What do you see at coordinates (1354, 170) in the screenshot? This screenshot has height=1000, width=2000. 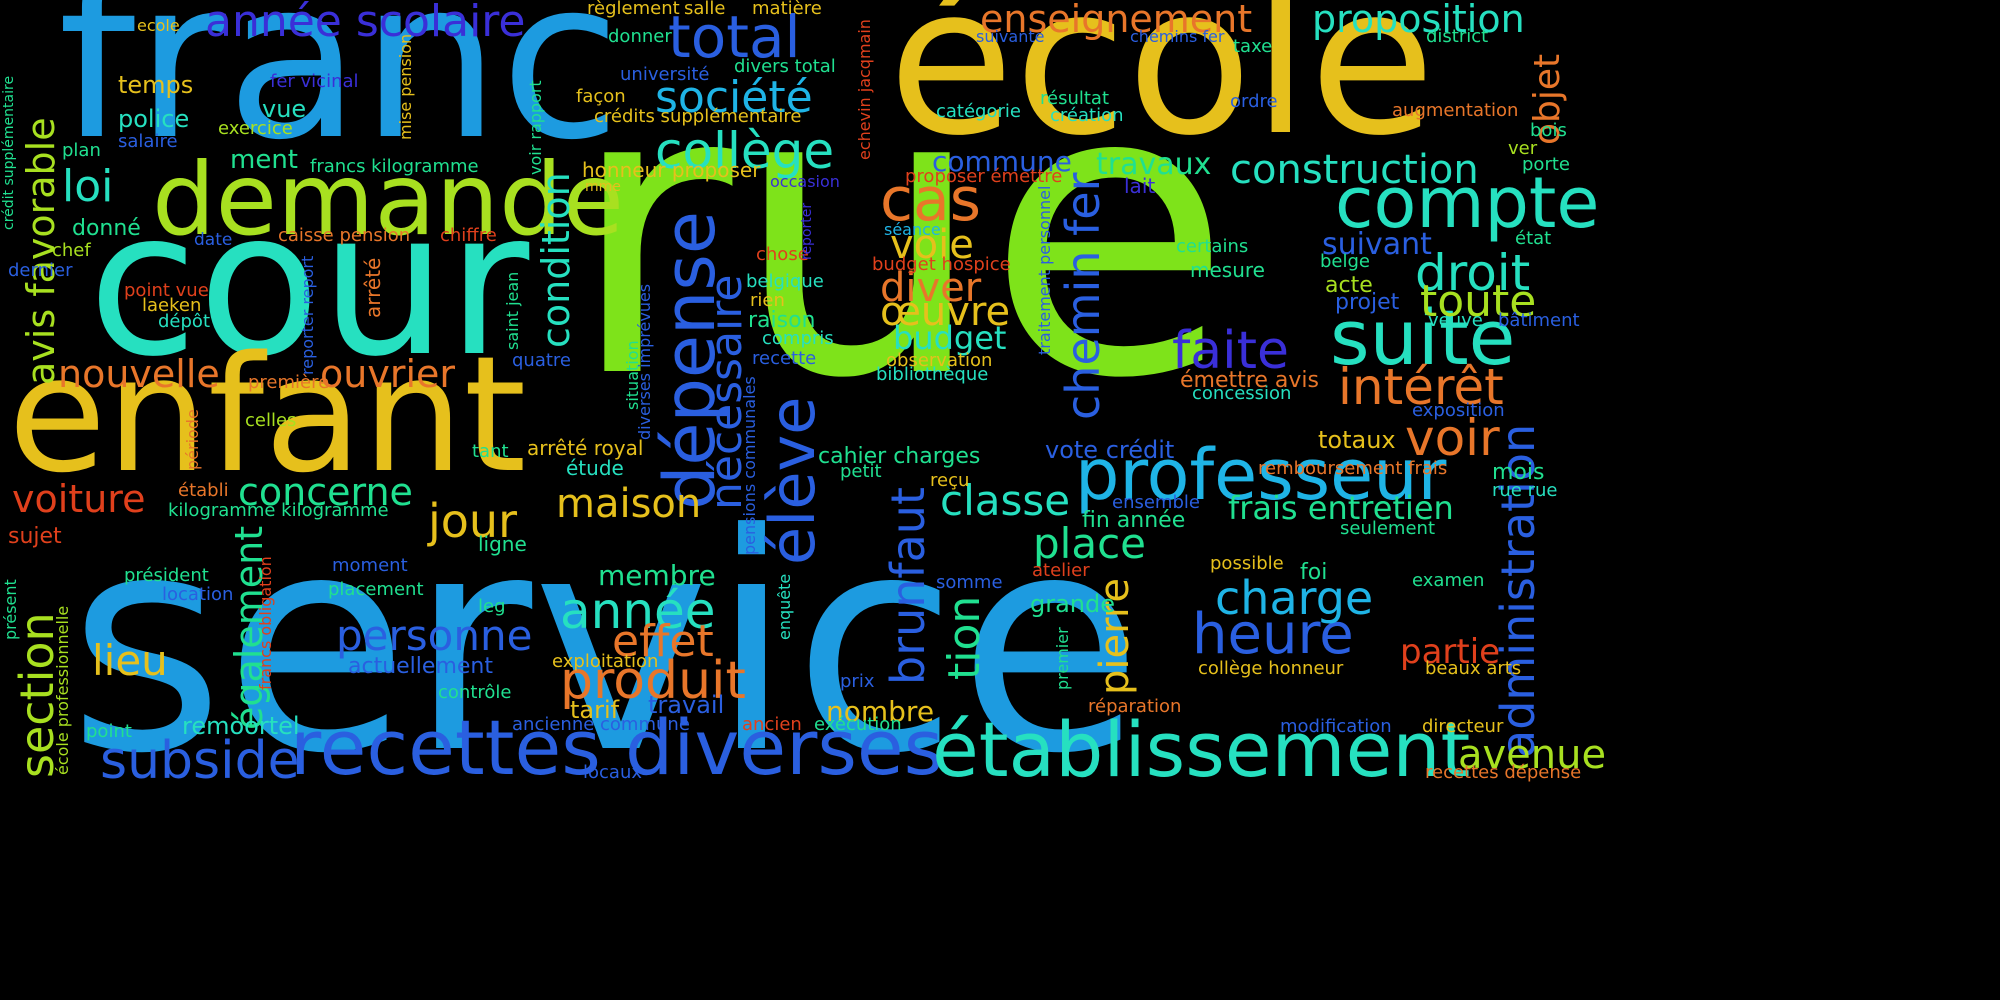 I see `word-construction: construction` at bounding box center [1354, 170].